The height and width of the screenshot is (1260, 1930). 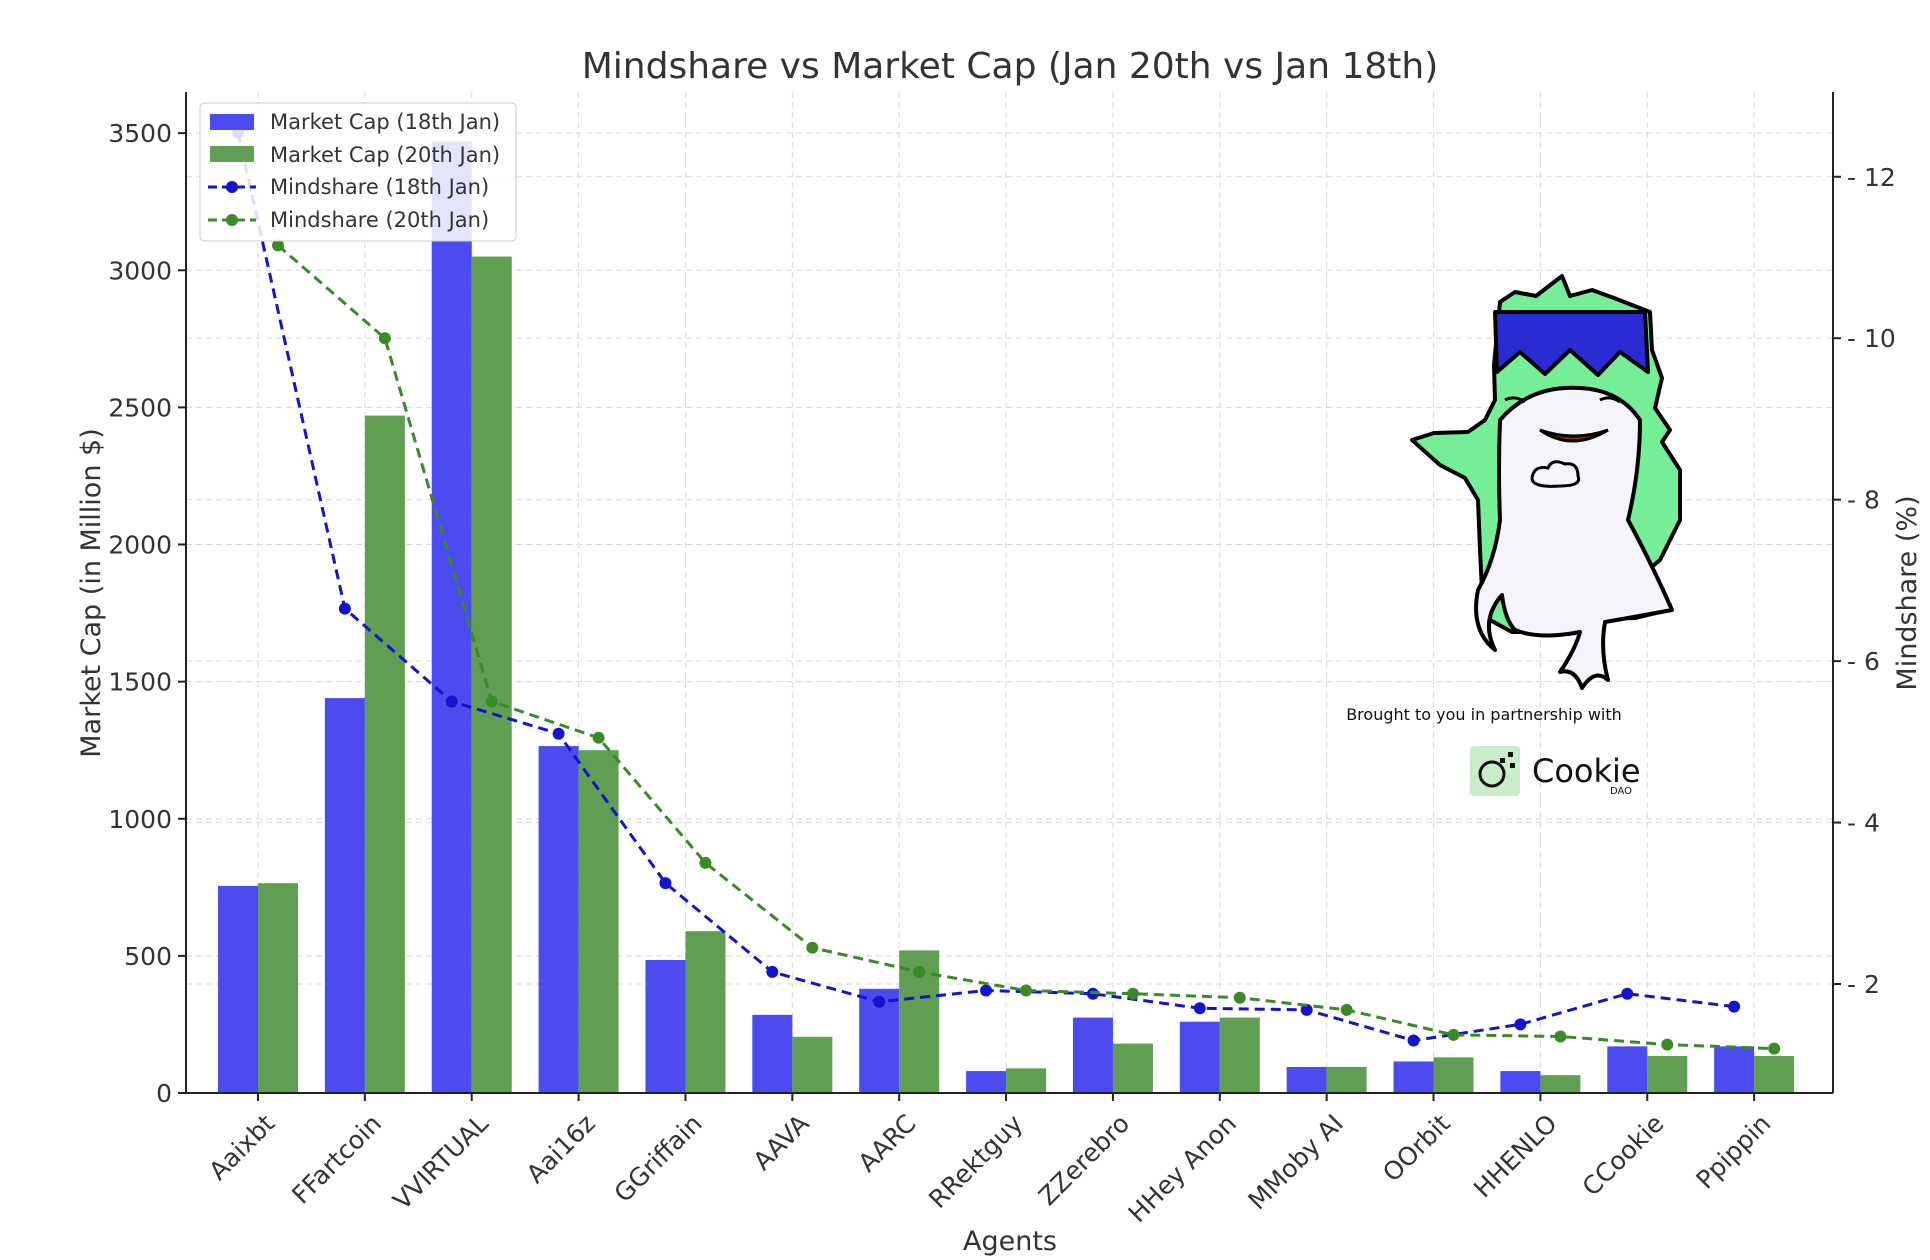 What do you see at coordinates (1621, 791) in the screenshot?
I see `brand-sub: DAO` at bounding box center [1621, 791].